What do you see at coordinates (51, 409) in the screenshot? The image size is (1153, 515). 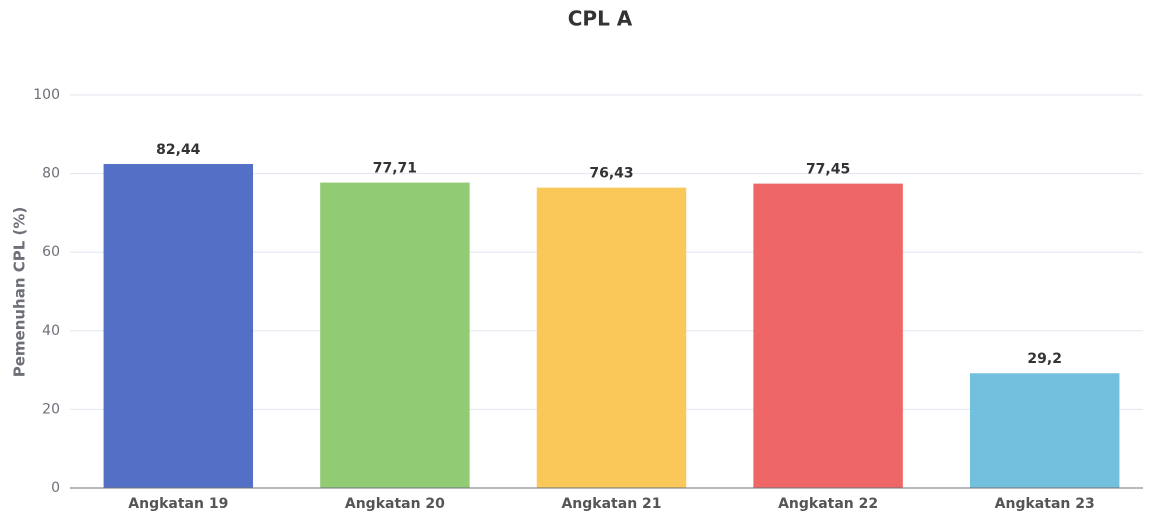 I see `y-tick-label: 20` at bounding box center [51, 409].